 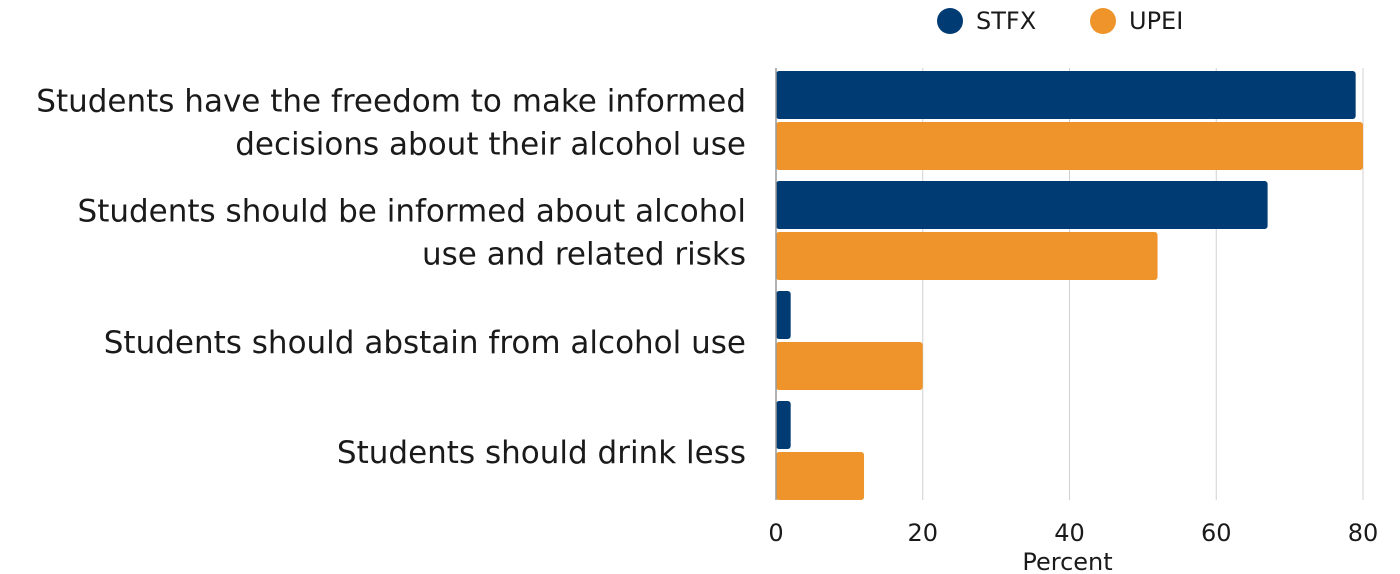 What do you see at coordinates (1006, 21) in the screenshot?
I see `legend-label-stfx: STFX` at bounding box center [1006, 21].